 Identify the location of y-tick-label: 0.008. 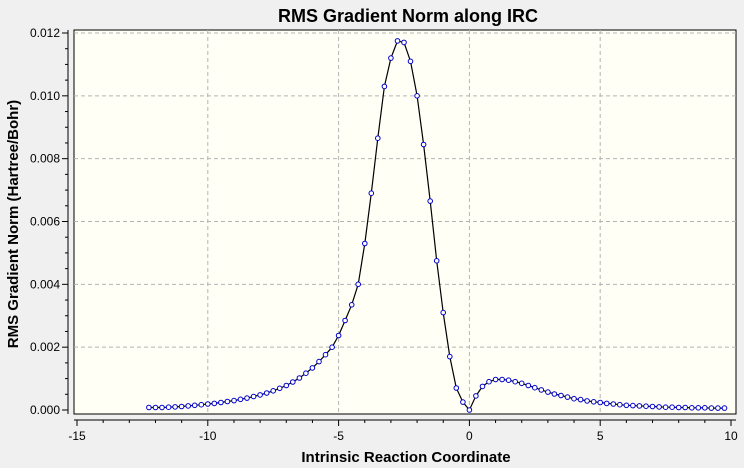
(45, 159).